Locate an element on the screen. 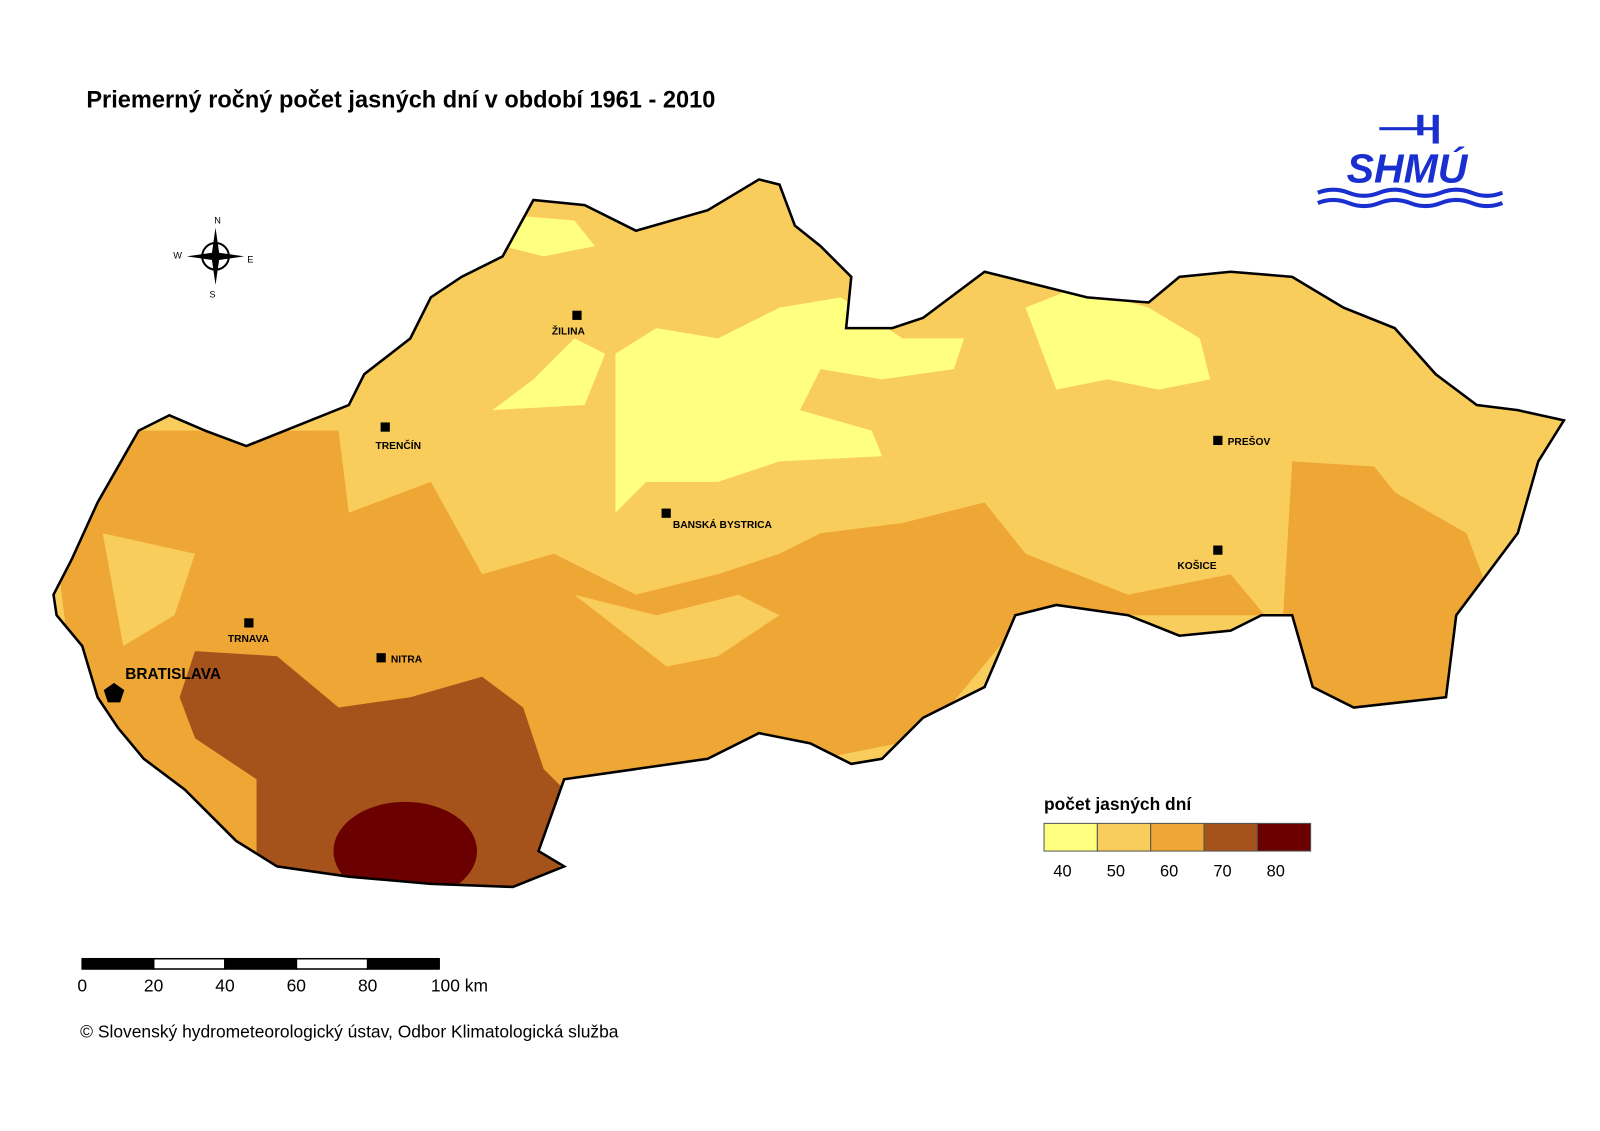 Image resolution: width=1600 pixels, height=1131 pixels. compass-s: S is located at coordinates (212, 294).